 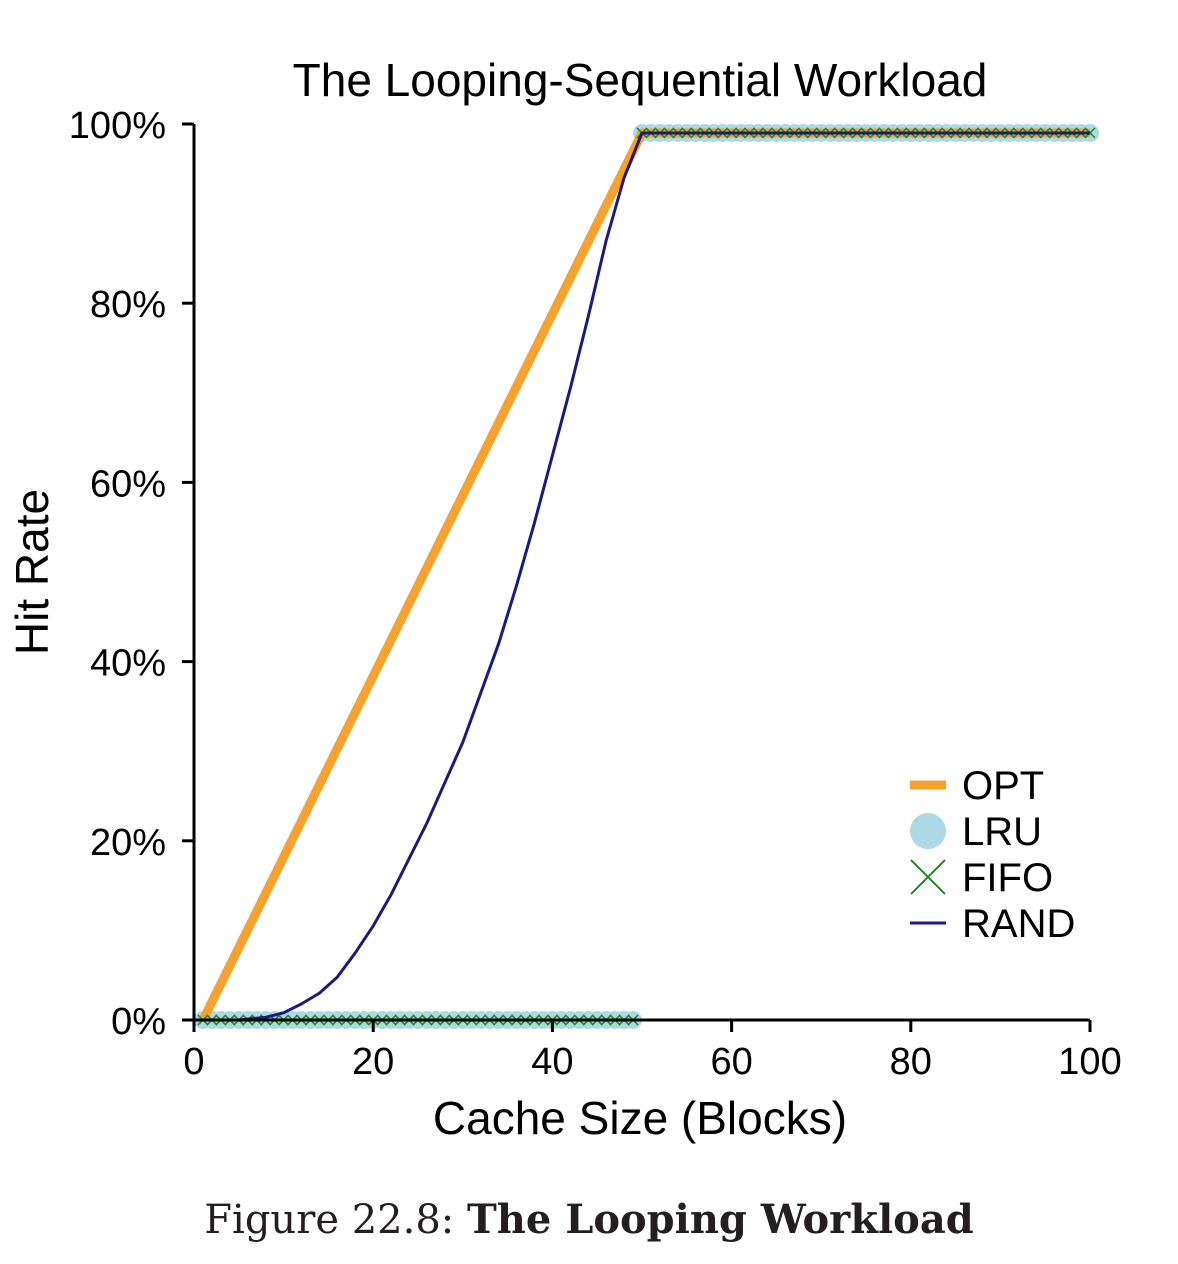 What do you see at coordinates (928, 877) in the screenshot?
I see `legend-swatch-fifo` at bounding box center [928, 877].